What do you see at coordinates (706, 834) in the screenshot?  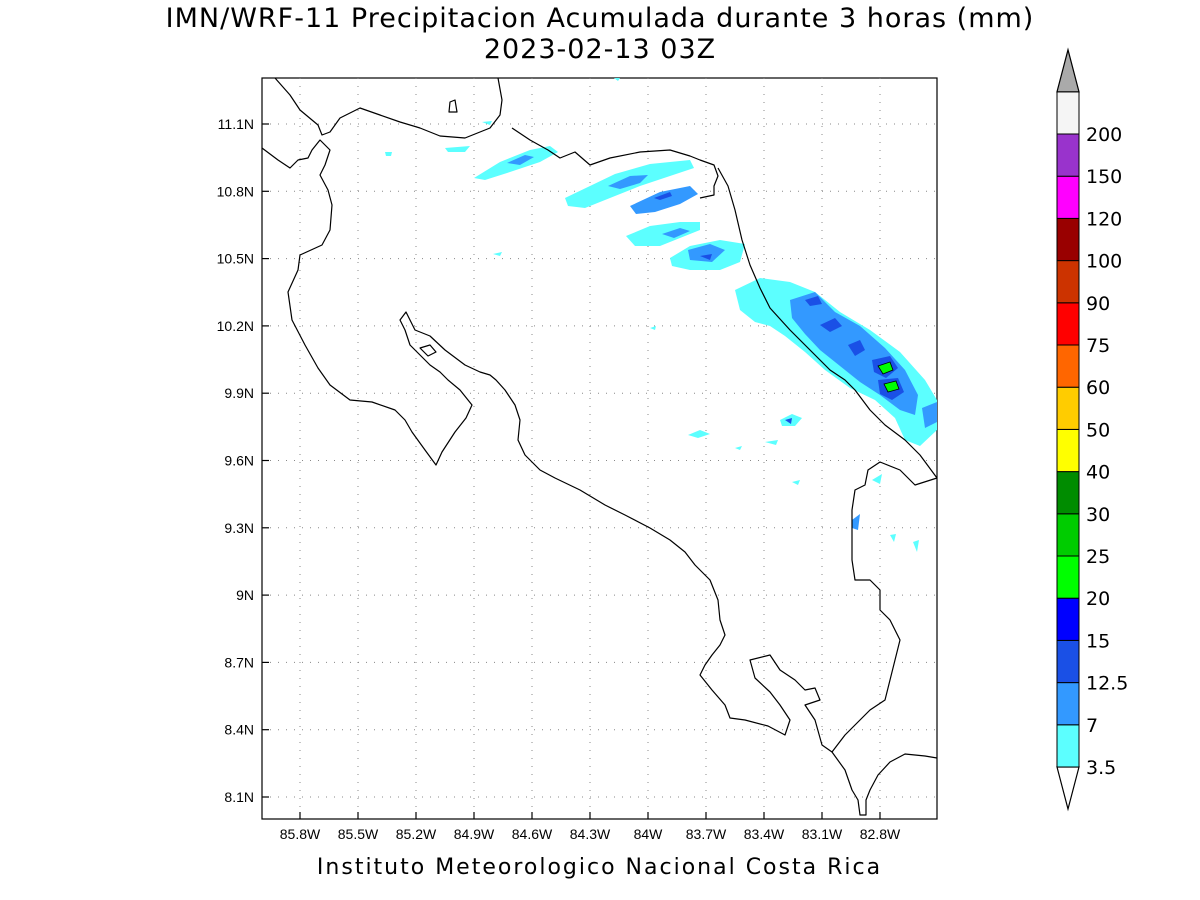 I see `lon-tick-label: 83.7W` at bounding box center [706, 834].